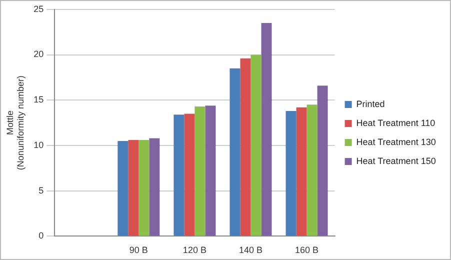  I want to click on x-tick-label: 140 B, so click(250, 250).